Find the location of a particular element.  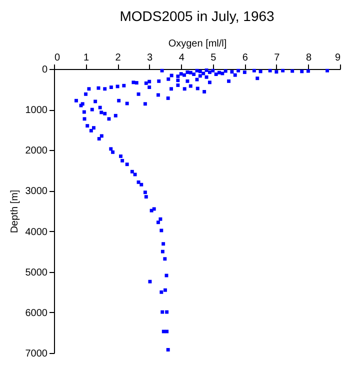

y-tick-label: 7000 is located at coordinates (36, 354).